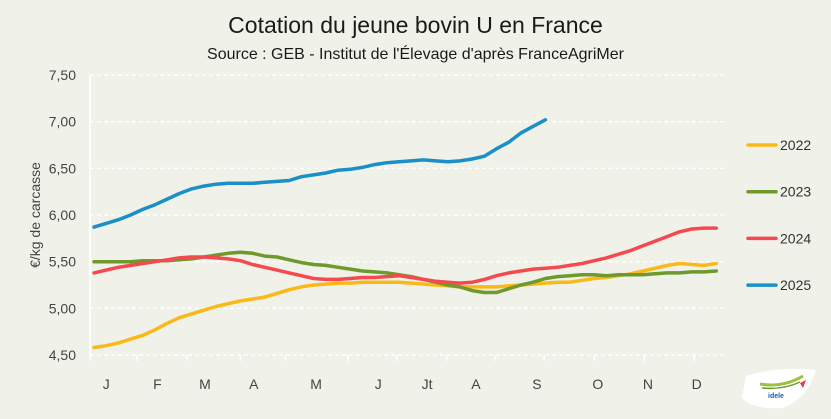  What do you see at coordinates (795, 238) in the screenshot?
I see `legend-label-2024: 2024` at bounding box center [795, 238].